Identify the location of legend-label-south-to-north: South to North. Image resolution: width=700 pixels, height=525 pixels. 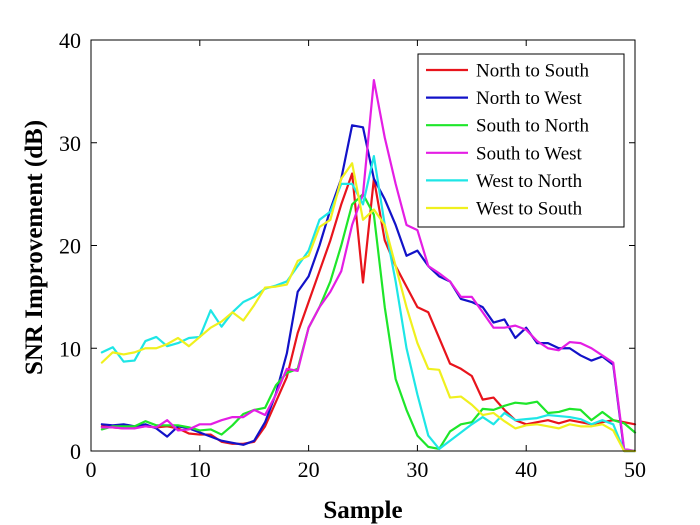
(532, 126).